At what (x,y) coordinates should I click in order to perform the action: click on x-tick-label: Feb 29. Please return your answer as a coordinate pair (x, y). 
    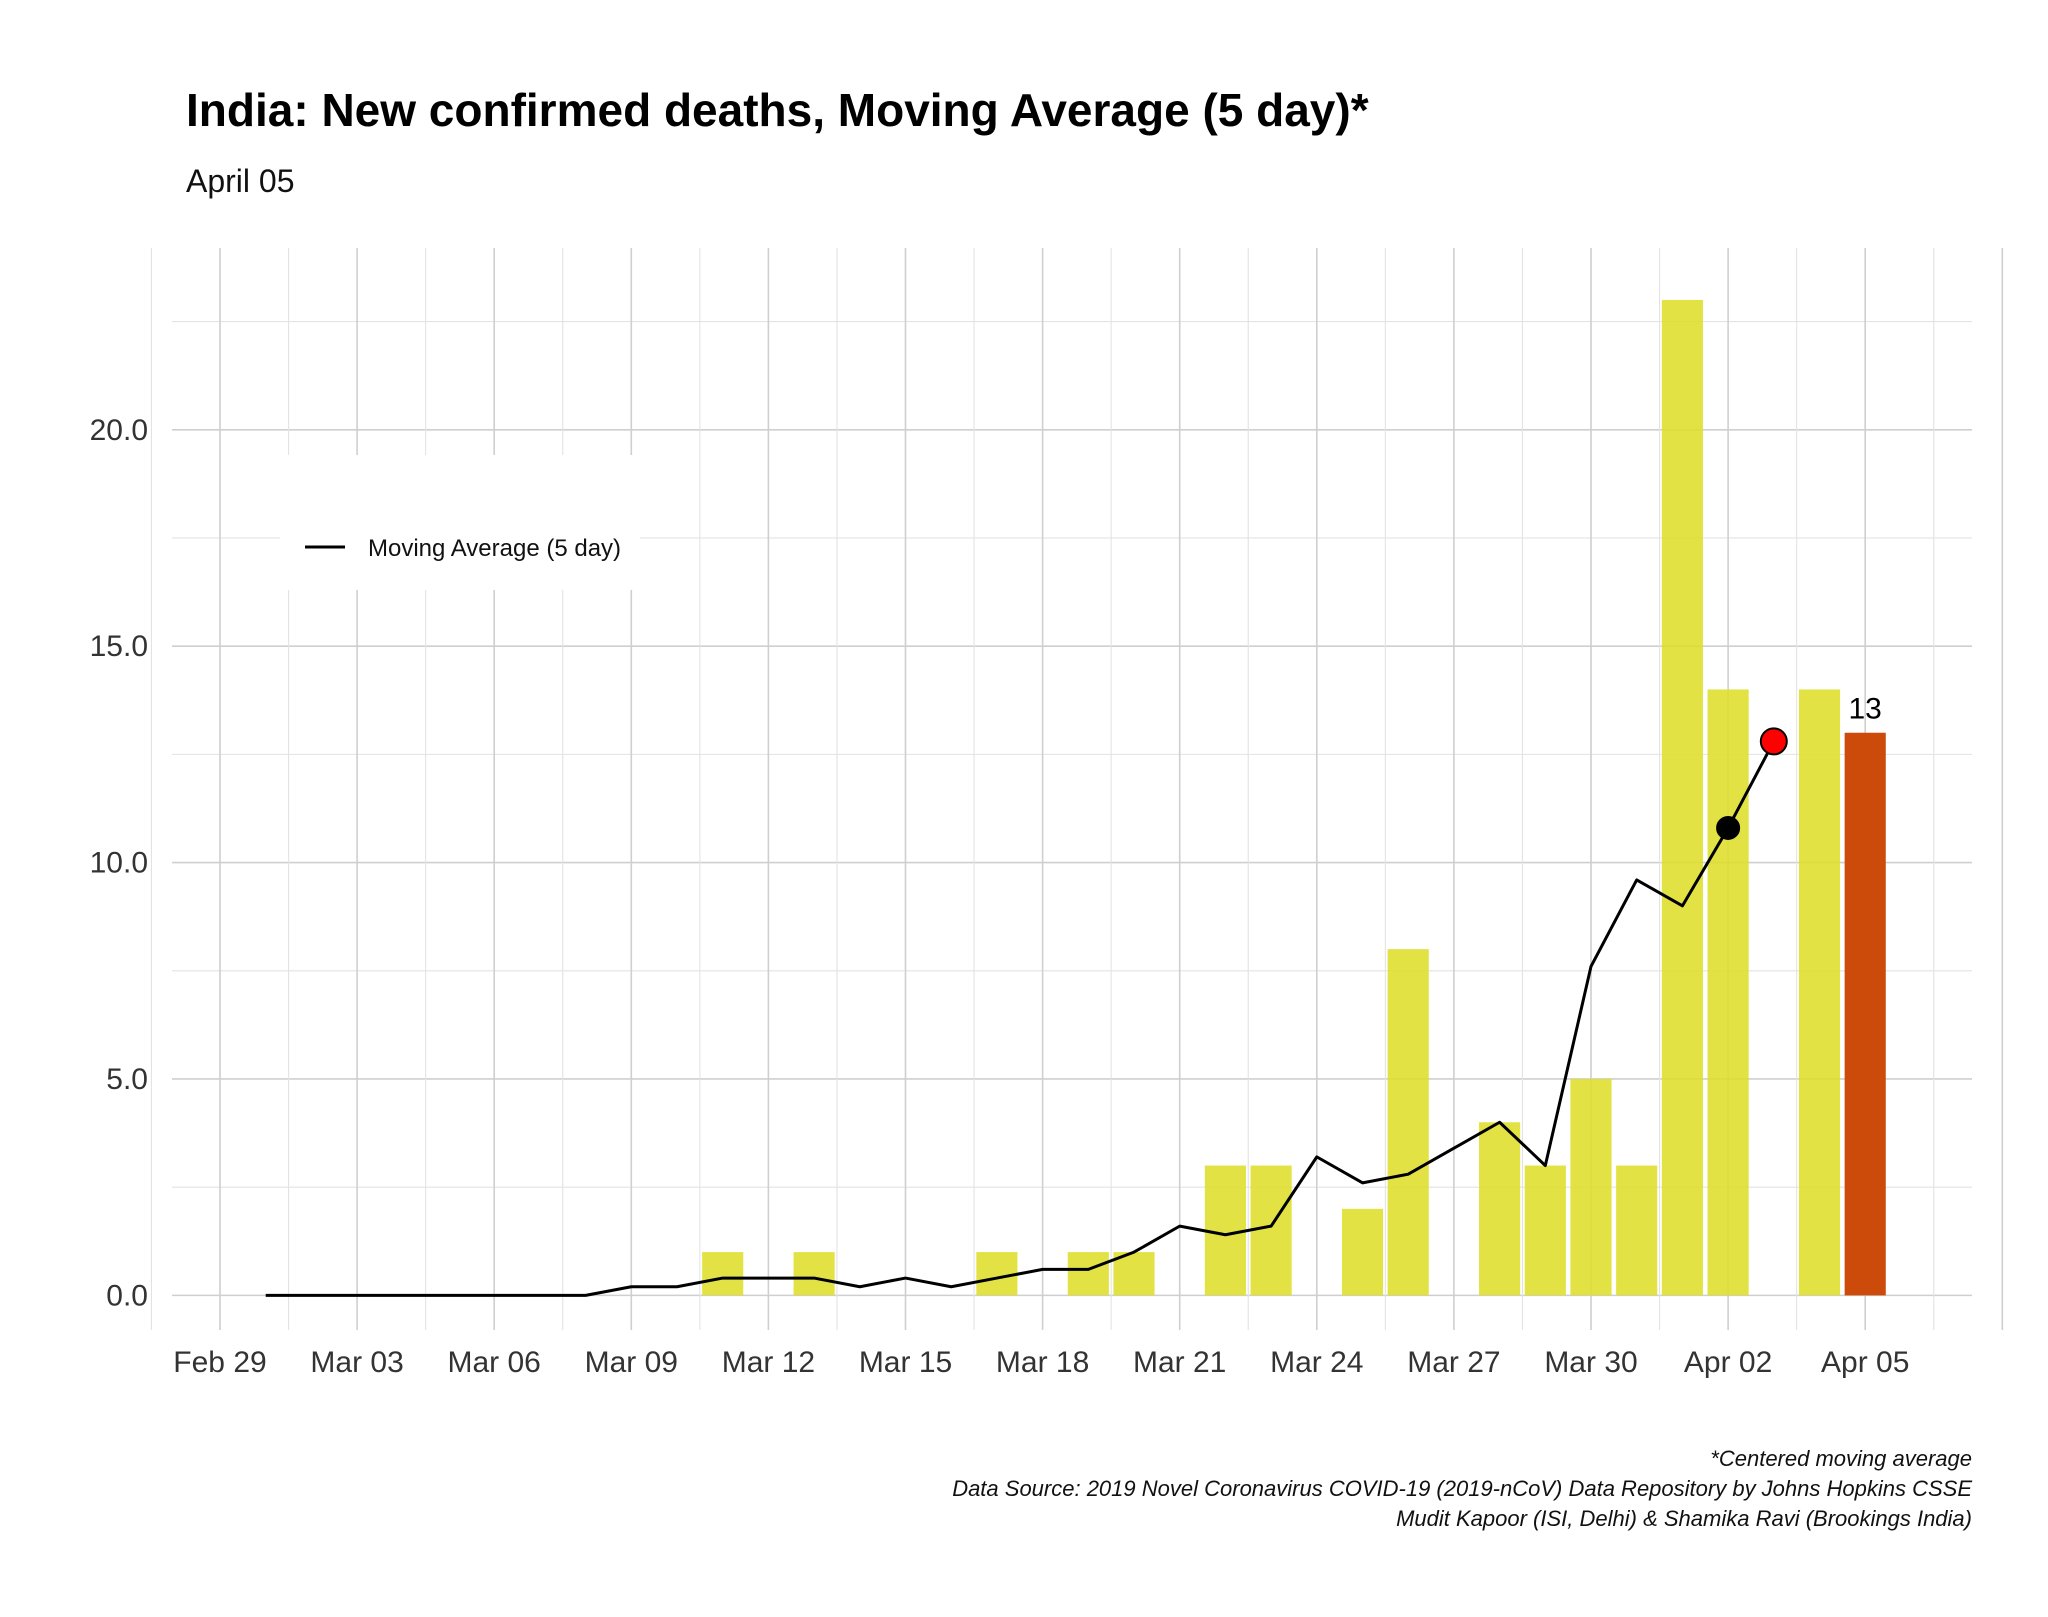
    Looking at the image, I should click on (219, 1362).